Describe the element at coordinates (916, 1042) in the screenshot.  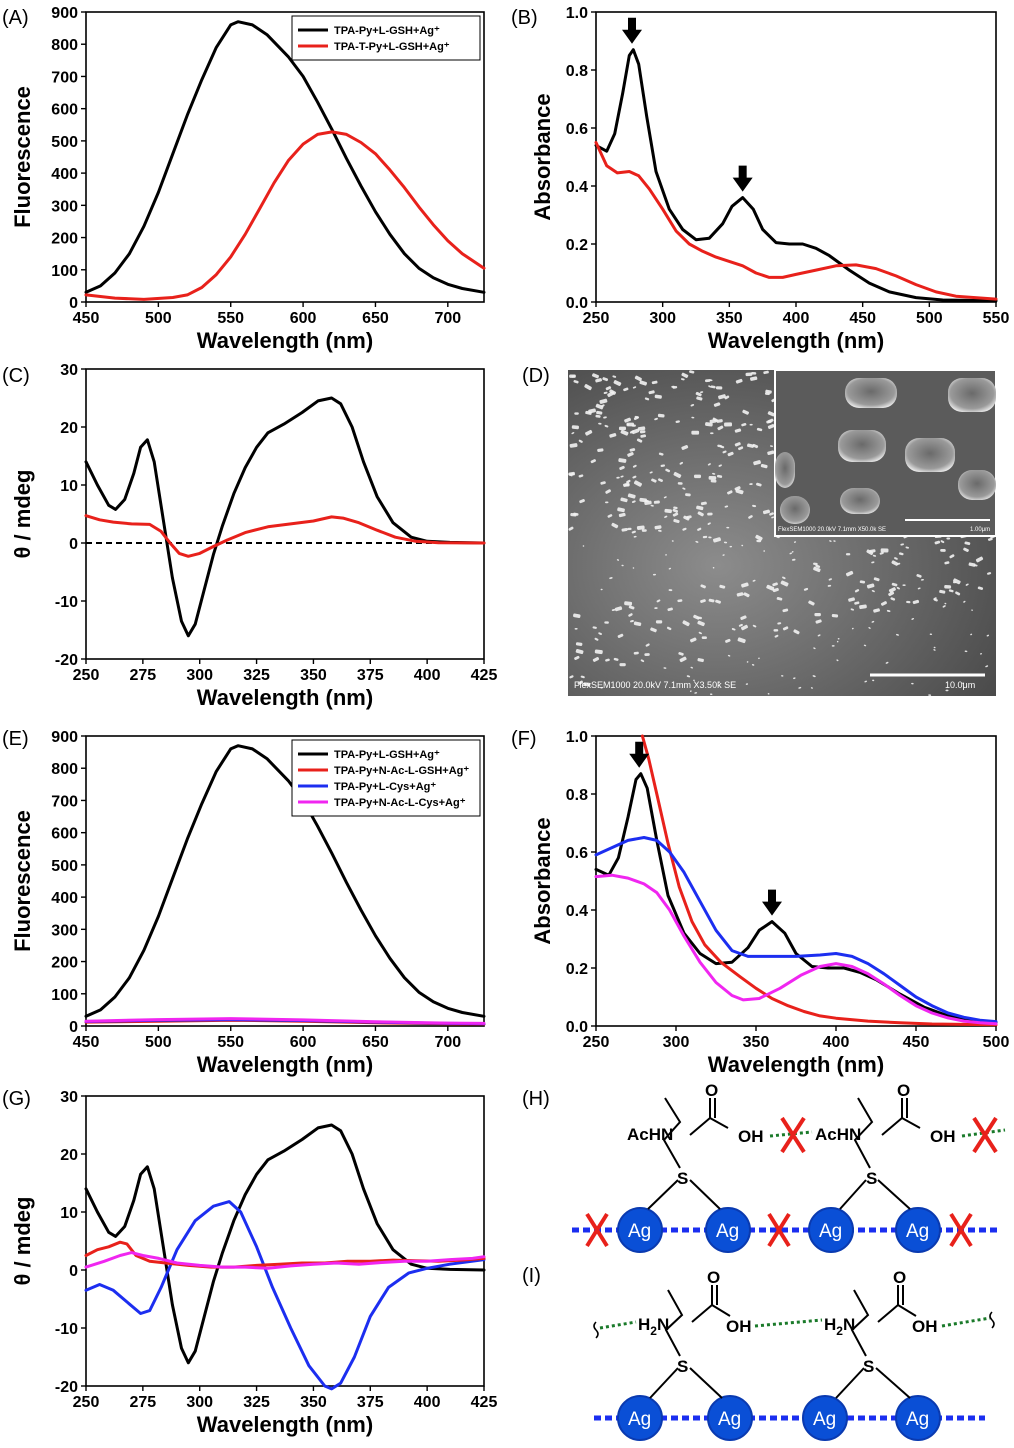
I see `x-tick-label: 450` at that location.